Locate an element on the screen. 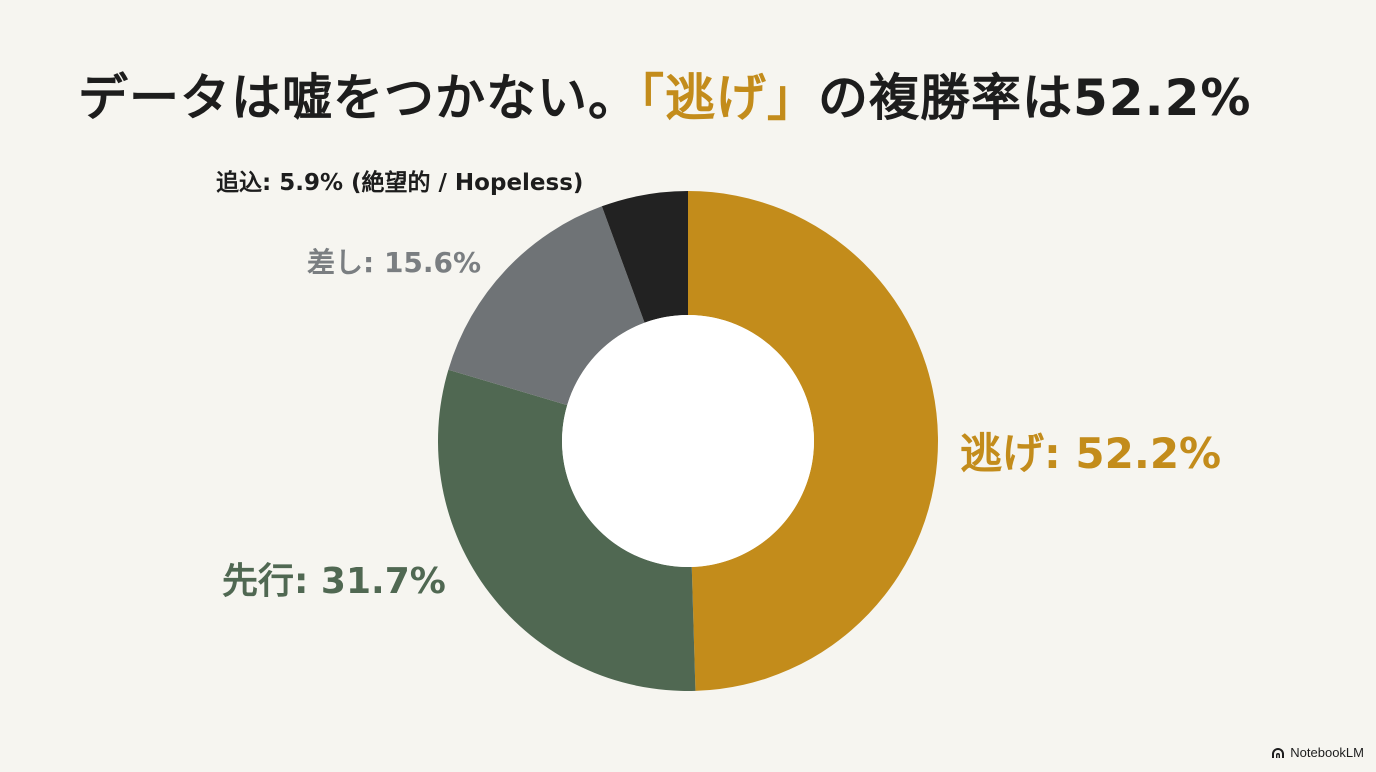 This screenshot has width=1376, height=772. slice-label-1: 逃げ: 52.2% is located at coordinates (1090, 453).